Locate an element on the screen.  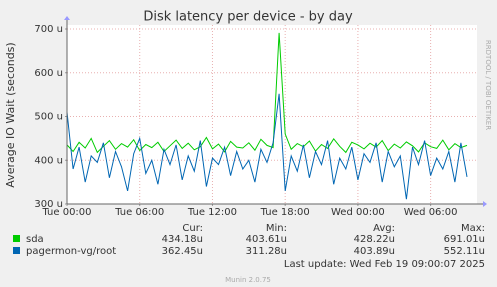
legend-header: Min: is located at coordinates (276, 228).